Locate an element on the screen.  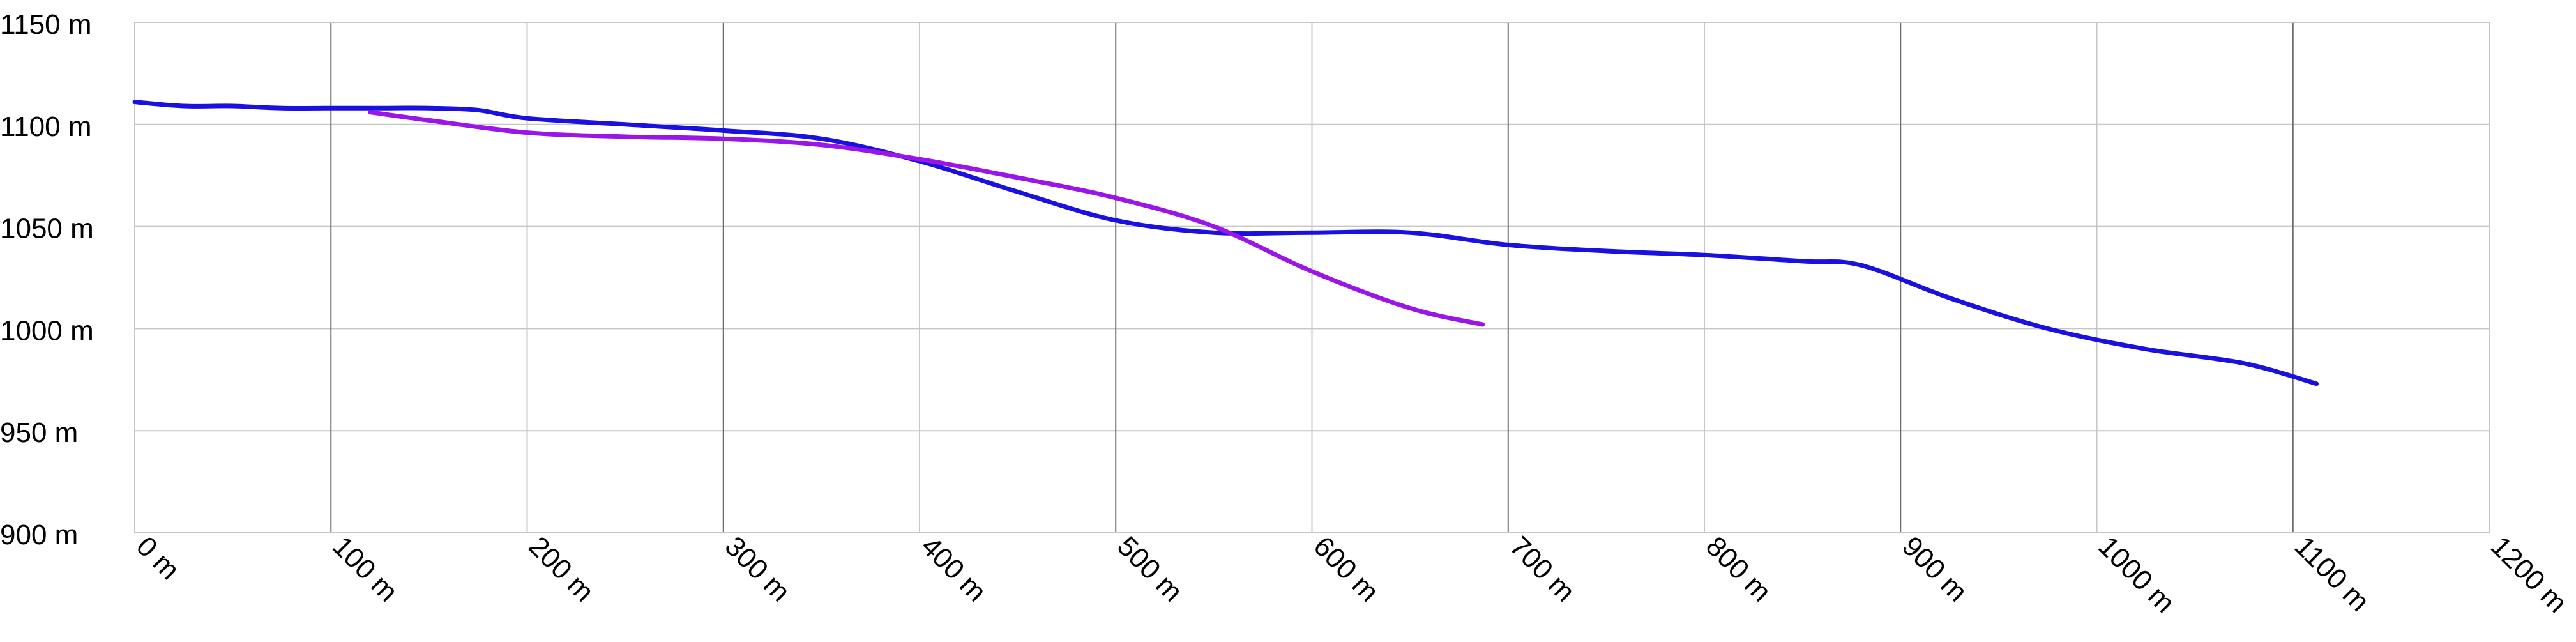
y-tick-label: 1050 m is located at coordinates (47, 229).